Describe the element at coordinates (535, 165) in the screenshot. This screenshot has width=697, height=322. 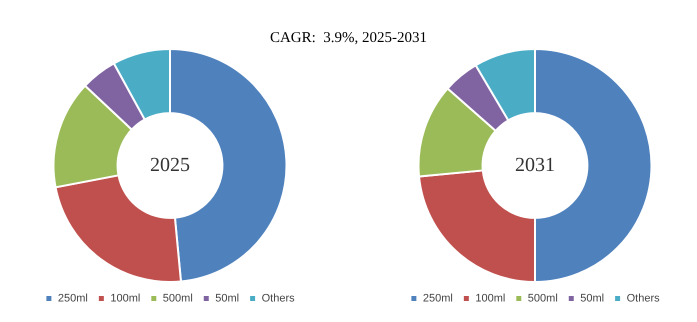
I see `text: 2031` at that location.